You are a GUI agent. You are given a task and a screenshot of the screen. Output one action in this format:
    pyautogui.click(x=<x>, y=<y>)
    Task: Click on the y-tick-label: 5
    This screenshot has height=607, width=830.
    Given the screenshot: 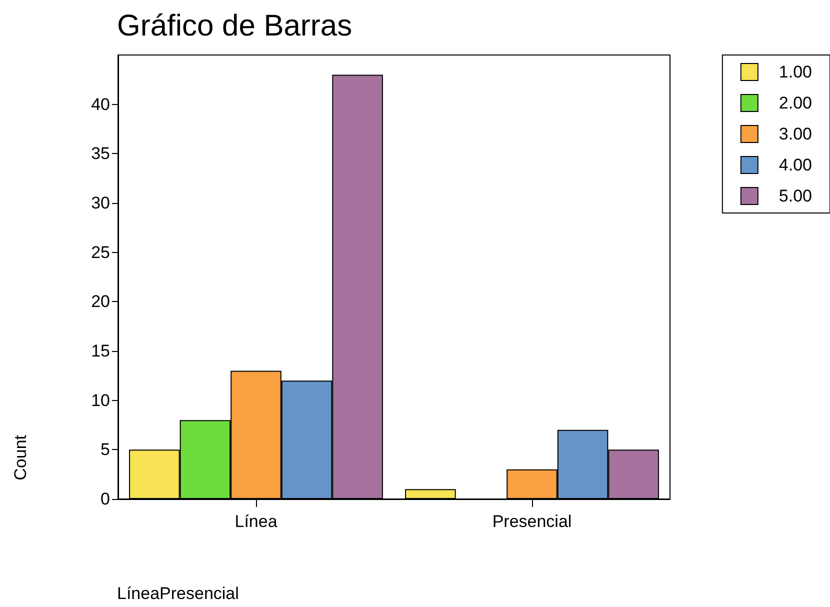 What is the action you would take?
    pyautogui.click(x=105, y=450)
    